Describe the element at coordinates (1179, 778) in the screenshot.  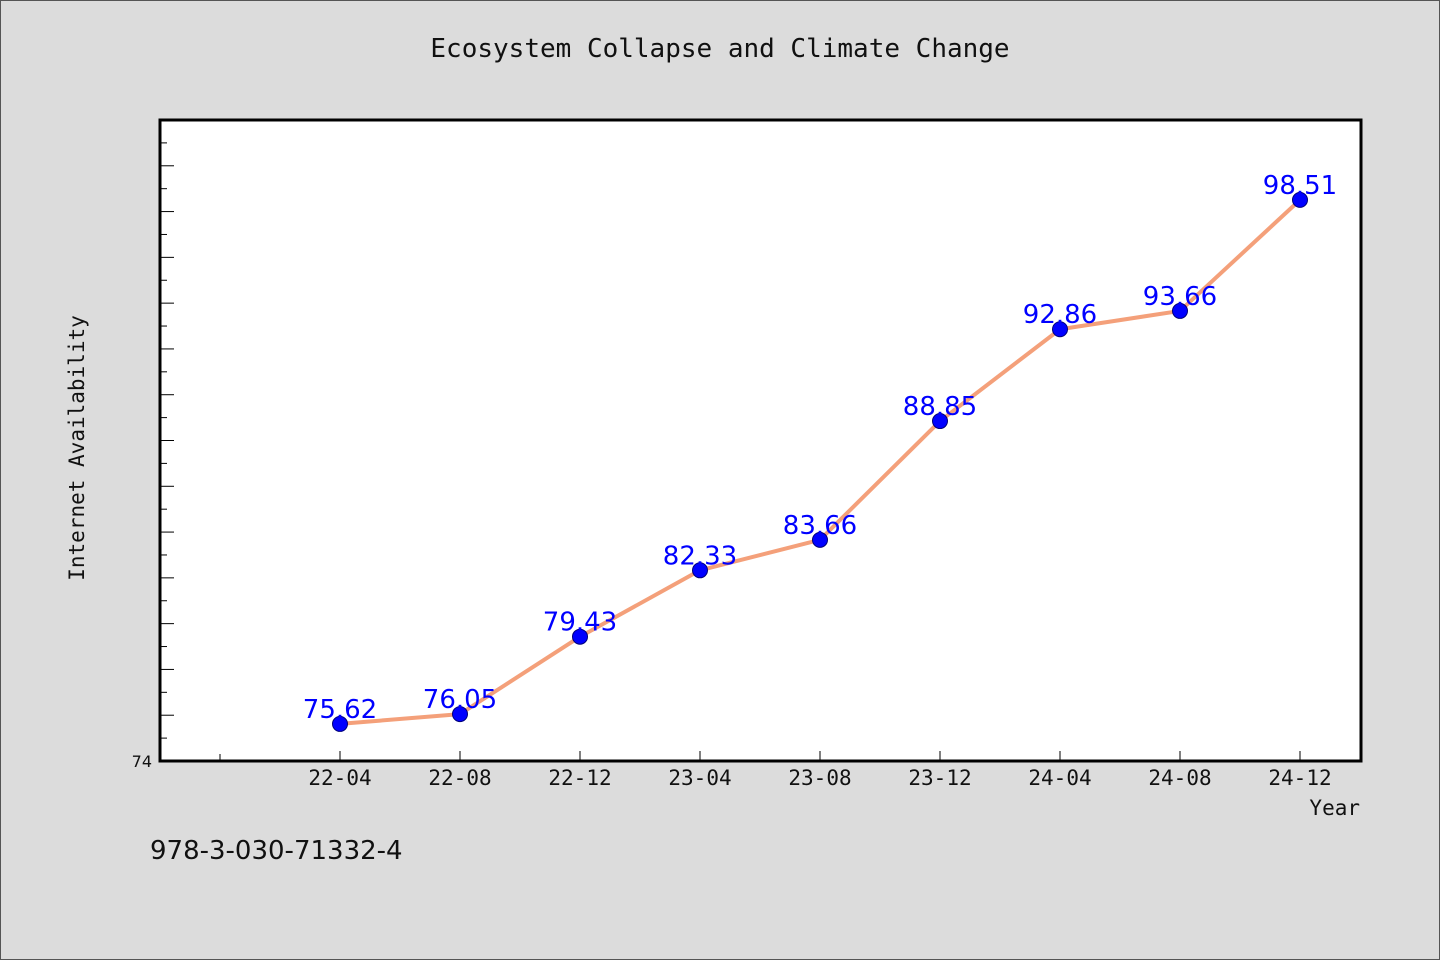
I see `x-tick-label: 24-08` at that location.